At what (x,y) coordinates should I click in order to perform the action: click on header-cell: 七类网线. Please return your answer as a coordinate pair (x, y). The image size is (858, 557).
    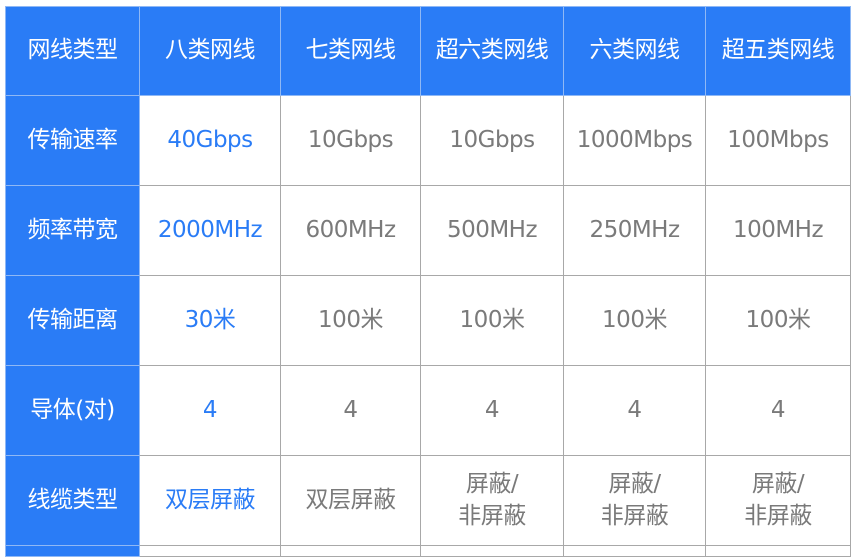
    Looking at the image, I should click on (350, 51).